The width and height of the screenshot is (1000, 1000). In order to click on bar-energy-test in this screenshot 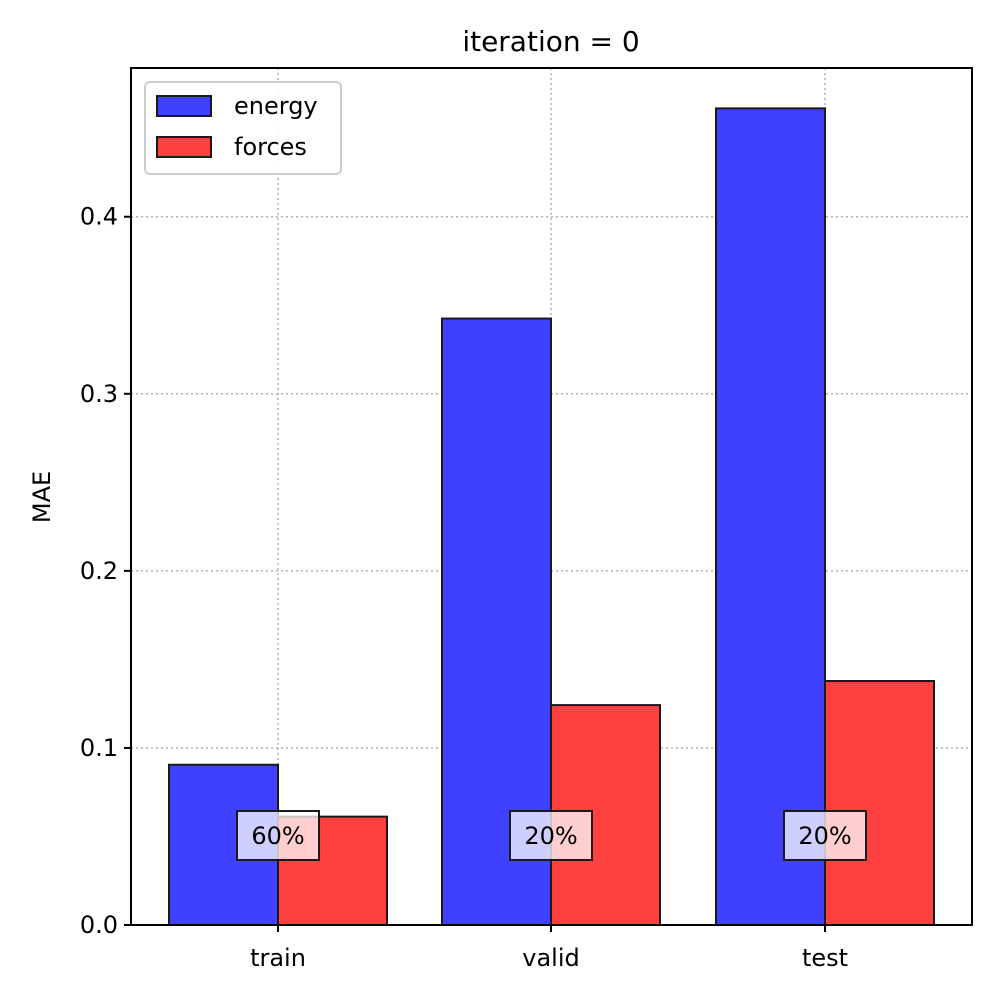, I will do `click(770, 516)`.